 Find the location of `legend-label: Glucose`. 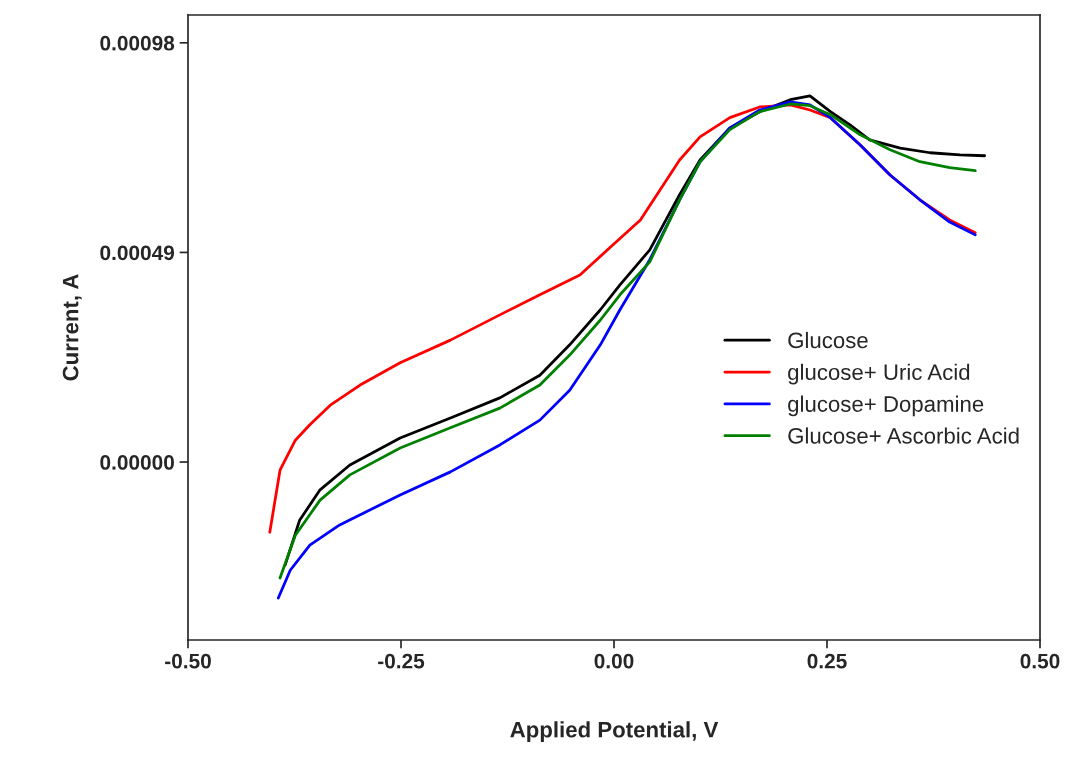

legend-label: Glucose is located at coordinates (828, 340).